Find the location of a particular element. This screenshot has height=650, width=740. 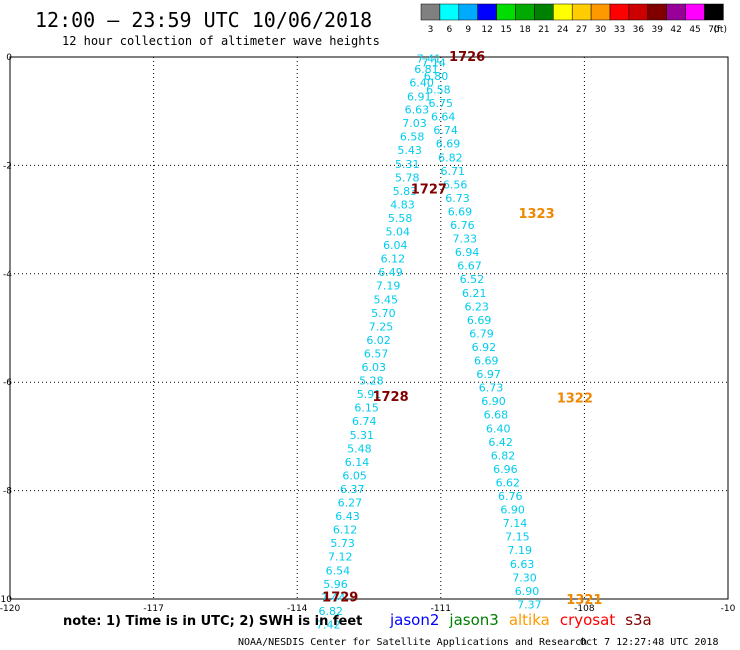

wave-height-value: 6.56 is located at coordinates (455, 184).